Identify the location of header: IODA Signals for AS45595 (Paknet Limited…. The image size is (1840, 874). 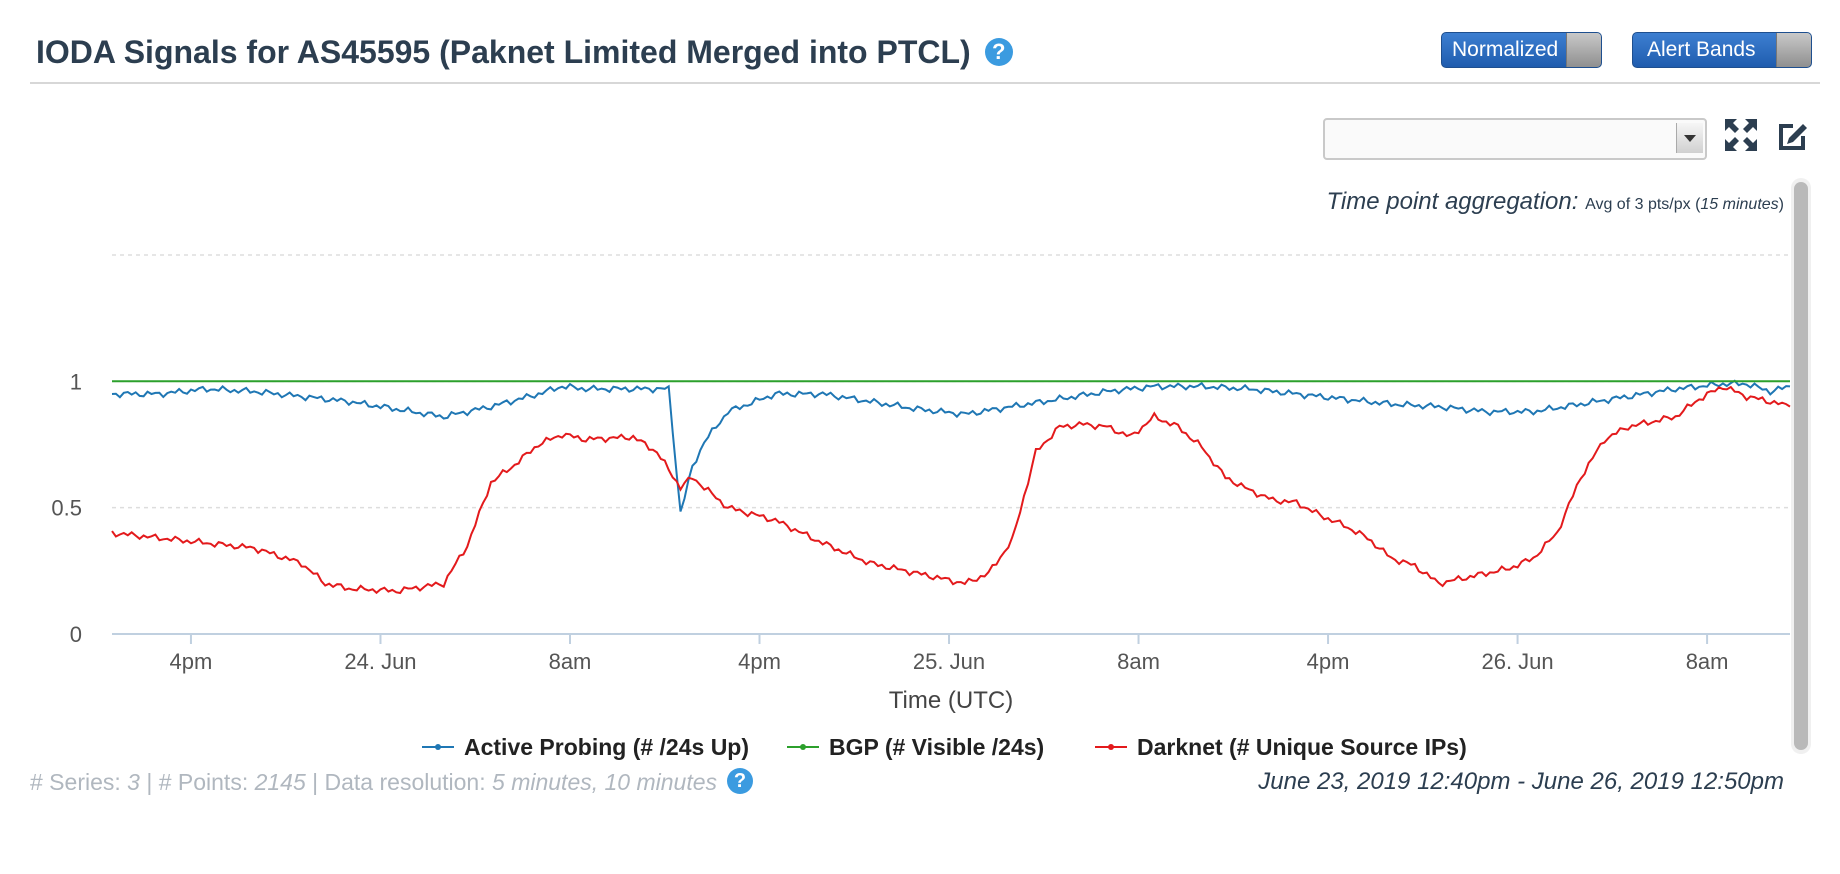
(920, 54).